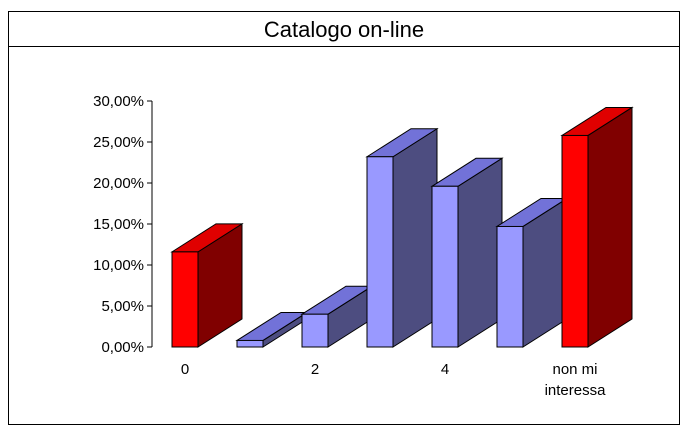 The height and width of the screenshot is (431, 688). What do you see at coordinates (393, 380) in the screenshot?
I see `x-axis: 0 2 4 non mi interessa` at bounding box center [393, 380].